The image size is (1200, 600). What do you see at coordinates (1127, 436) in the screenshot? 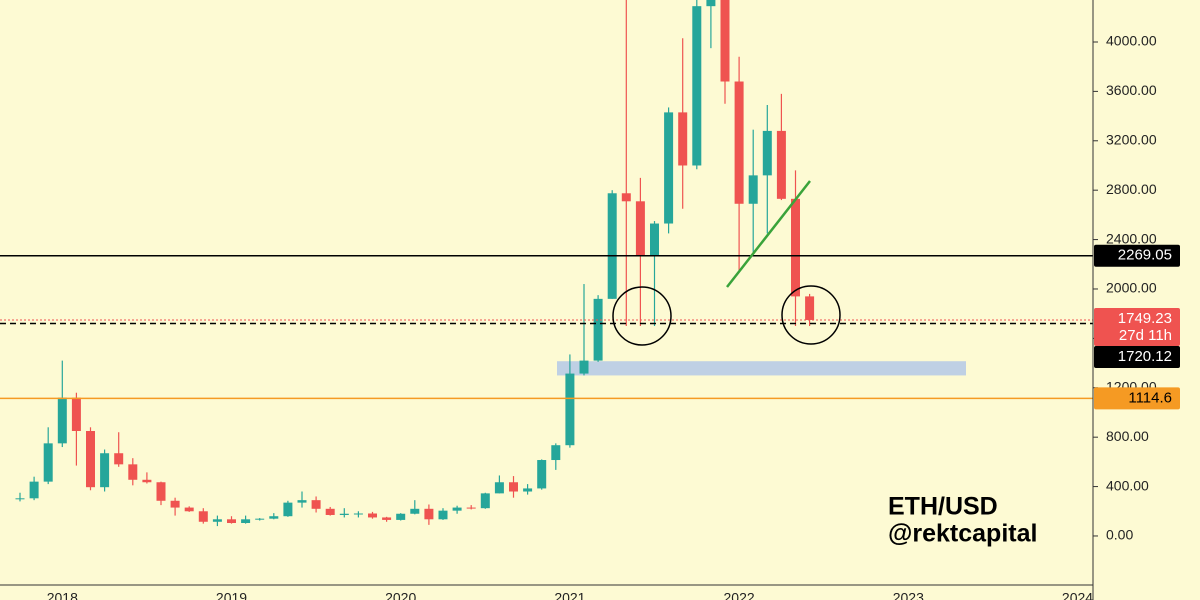
I see `y-tick-label: 800.00` at bounding box center [1127, 436].